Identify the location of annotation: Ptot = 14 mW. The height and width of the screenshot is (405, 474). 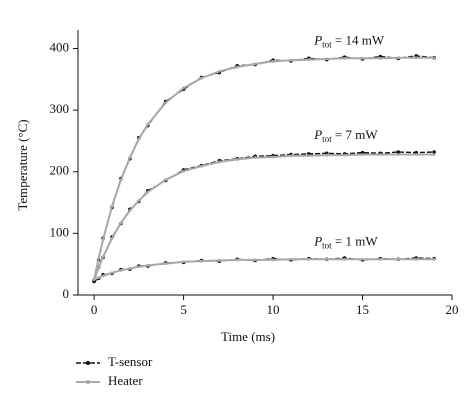
(349, 41).